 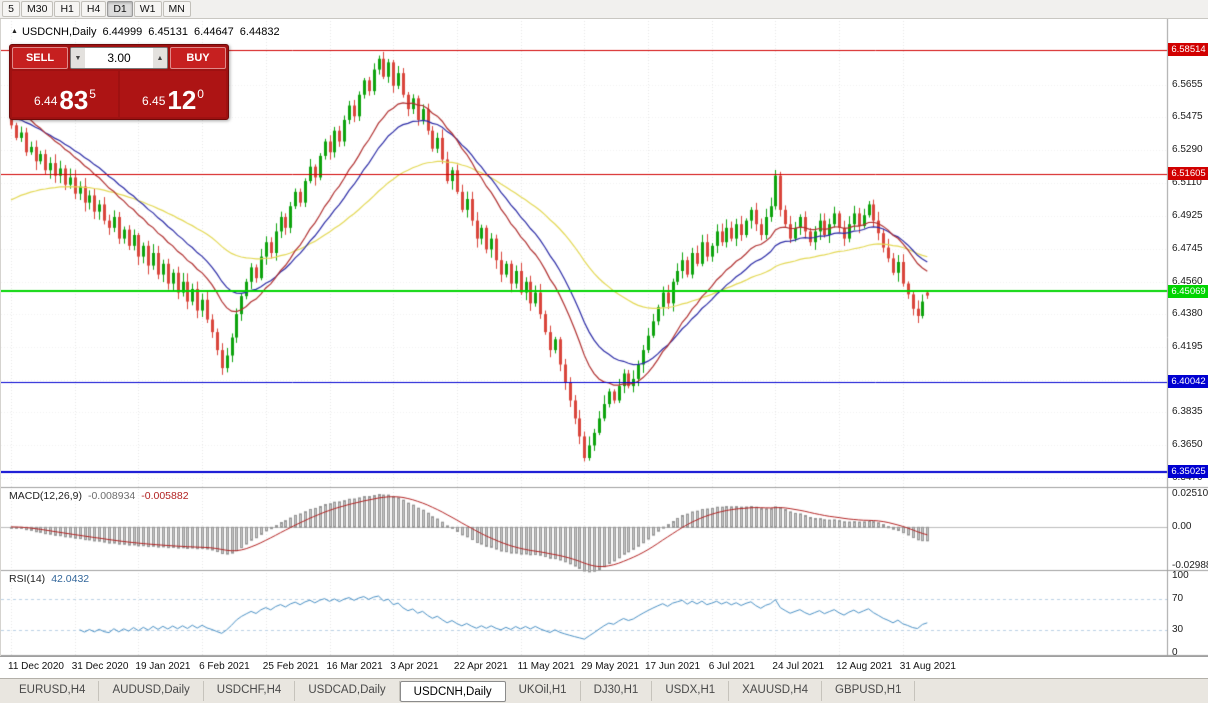 I want to click on buy-price-pip: 0, so click(x=200, y=94).